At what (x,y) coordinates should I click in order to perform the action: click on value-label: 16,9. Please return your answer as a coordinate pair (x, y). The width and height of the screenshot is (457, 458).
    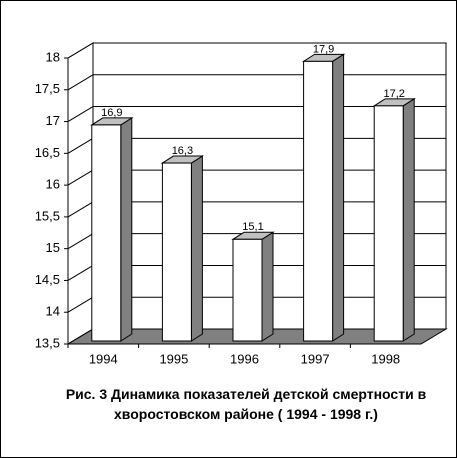
    Looking at the image, I should click on (111, 113).